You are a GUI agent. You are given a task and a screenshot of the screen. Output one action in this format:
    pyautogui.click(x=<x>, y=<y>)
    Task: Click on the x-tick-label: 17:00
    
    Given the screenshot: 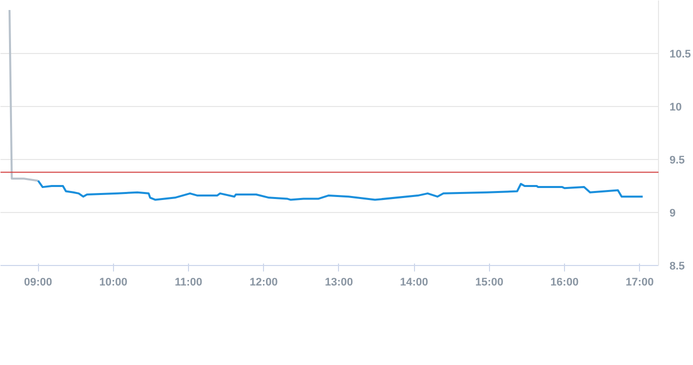 What is the action you would take?
    pyautogui.click(x=640, y=282)
    